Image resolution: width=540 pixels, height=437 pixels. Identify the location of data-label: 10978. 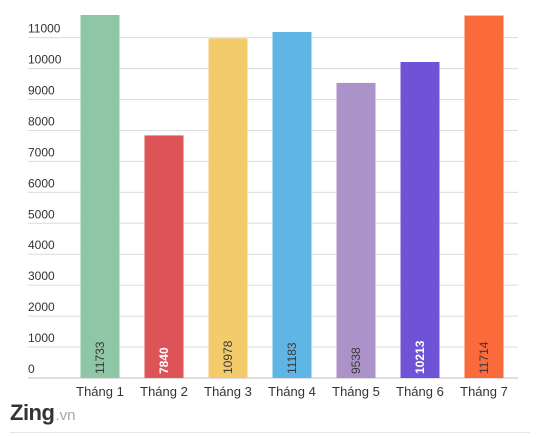
(228, 357).